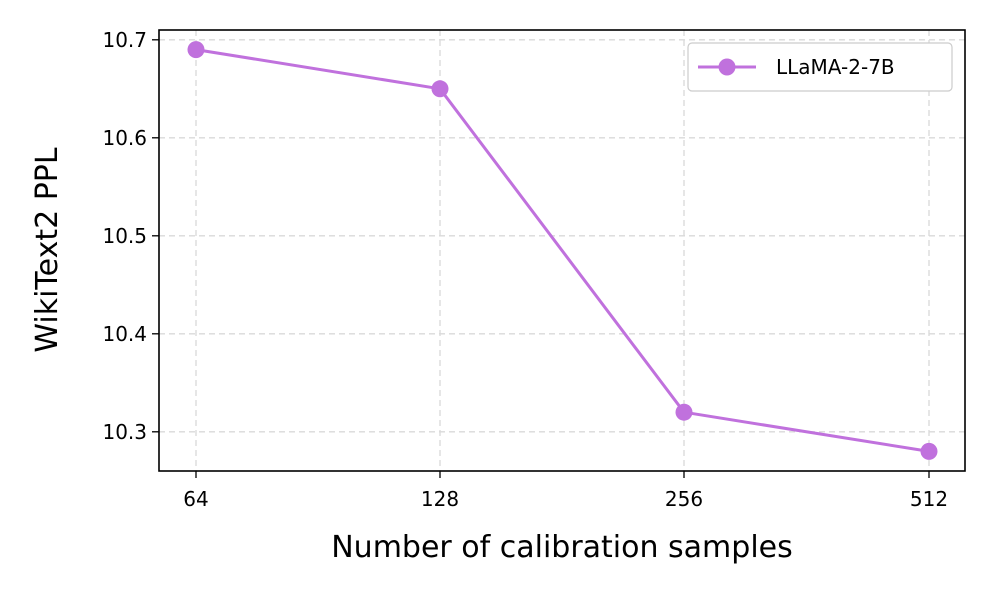  Describe the element at coordinates (195, 499) in the screenshot. I see `x-tick-label: 64` at that location.